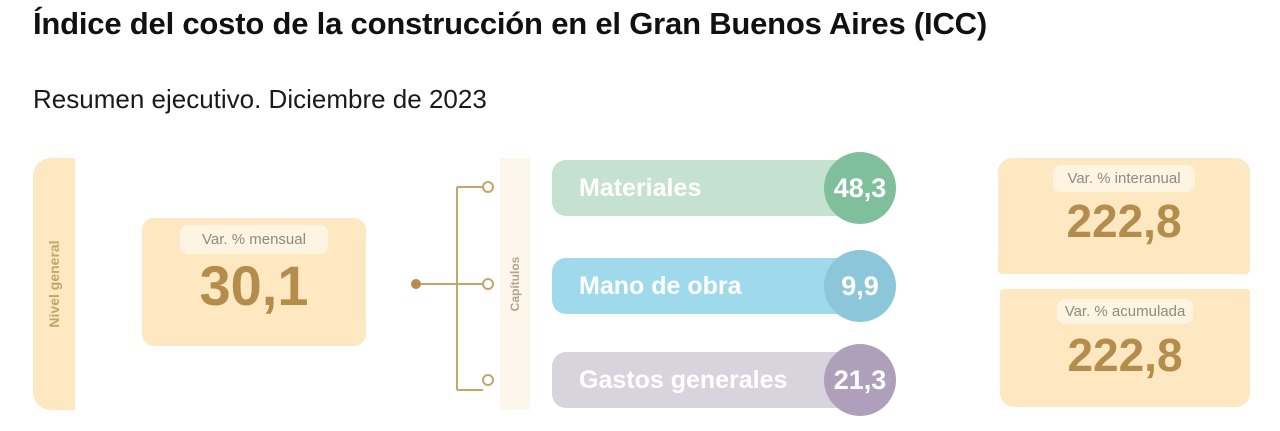 The height and width of the screenshot is (431, 1280). What do you see at coordinates (860, 188) in the screenshot?
I see `chapter-value-bubble: 48,3` at bounding box center [860, 188].